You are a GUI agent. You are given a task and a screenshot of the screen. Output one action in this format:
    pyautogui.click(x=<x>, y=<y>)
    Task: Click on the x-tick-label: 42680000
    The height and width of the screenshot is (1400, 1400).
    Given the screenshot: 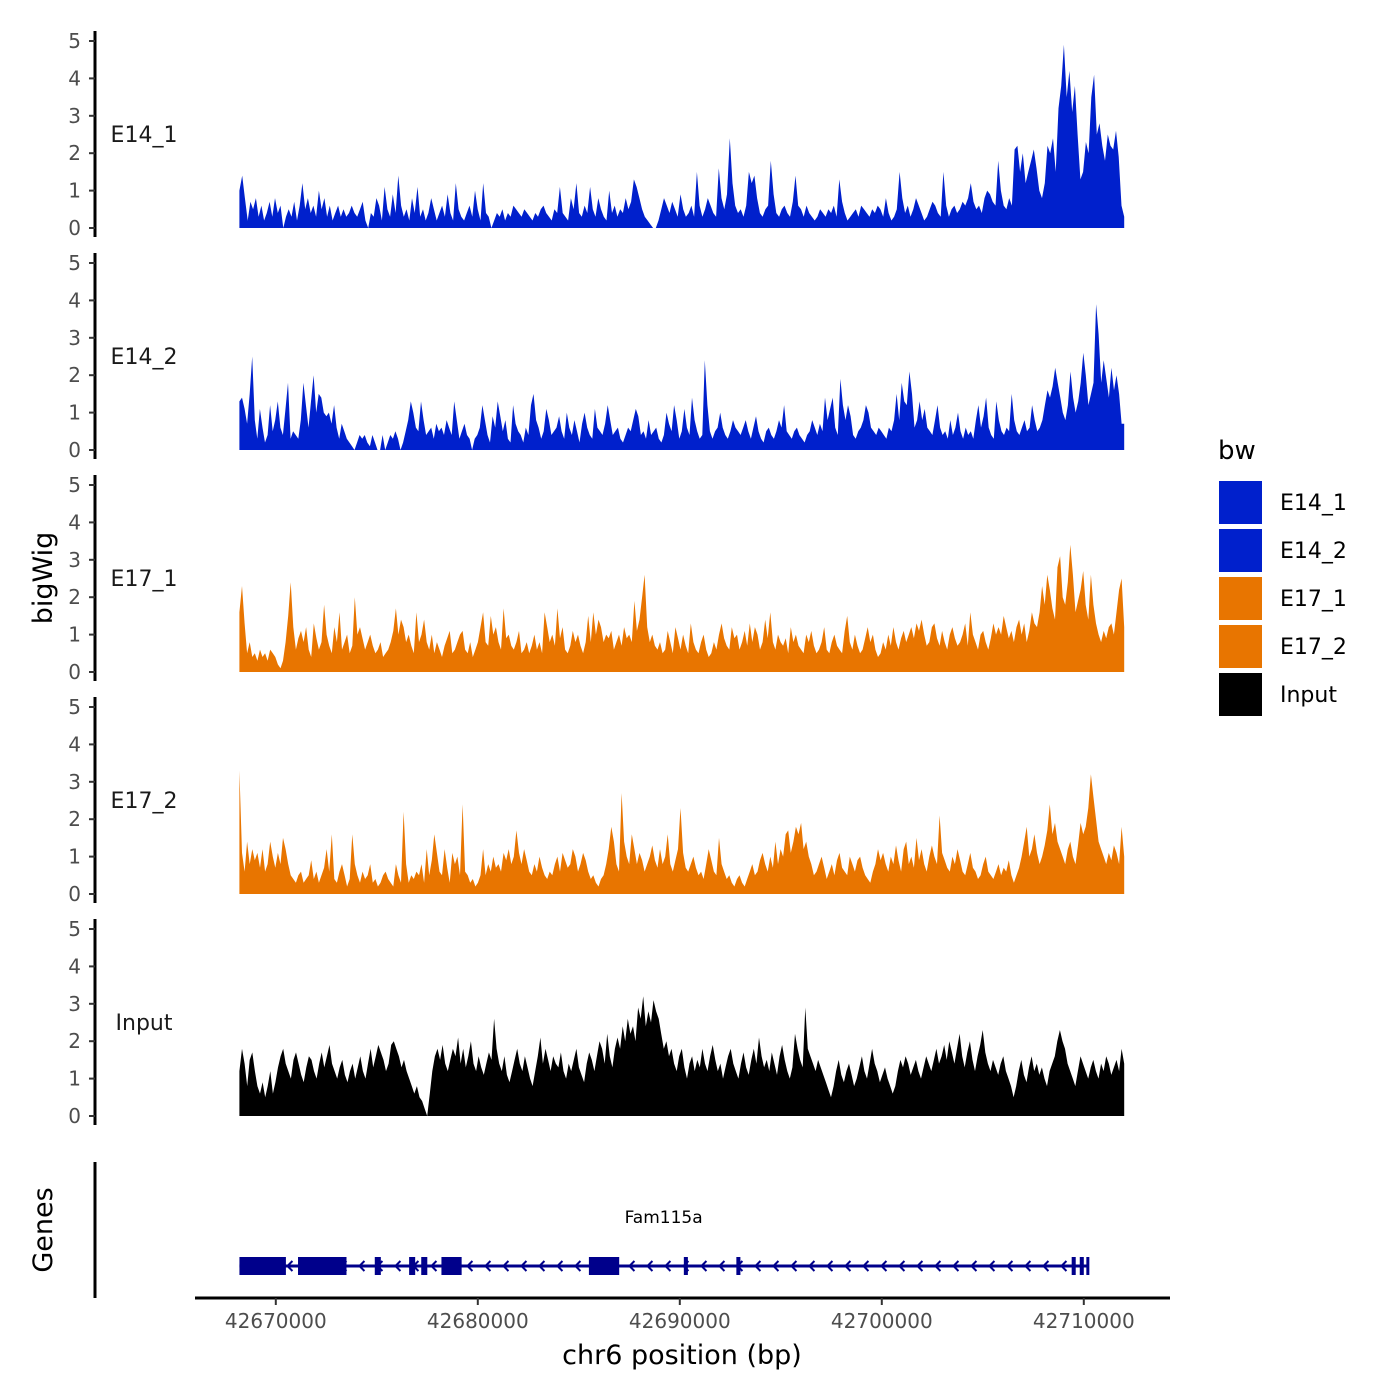 What is the action you would take?
    pyautogui.click(x=478, y=1321)
    